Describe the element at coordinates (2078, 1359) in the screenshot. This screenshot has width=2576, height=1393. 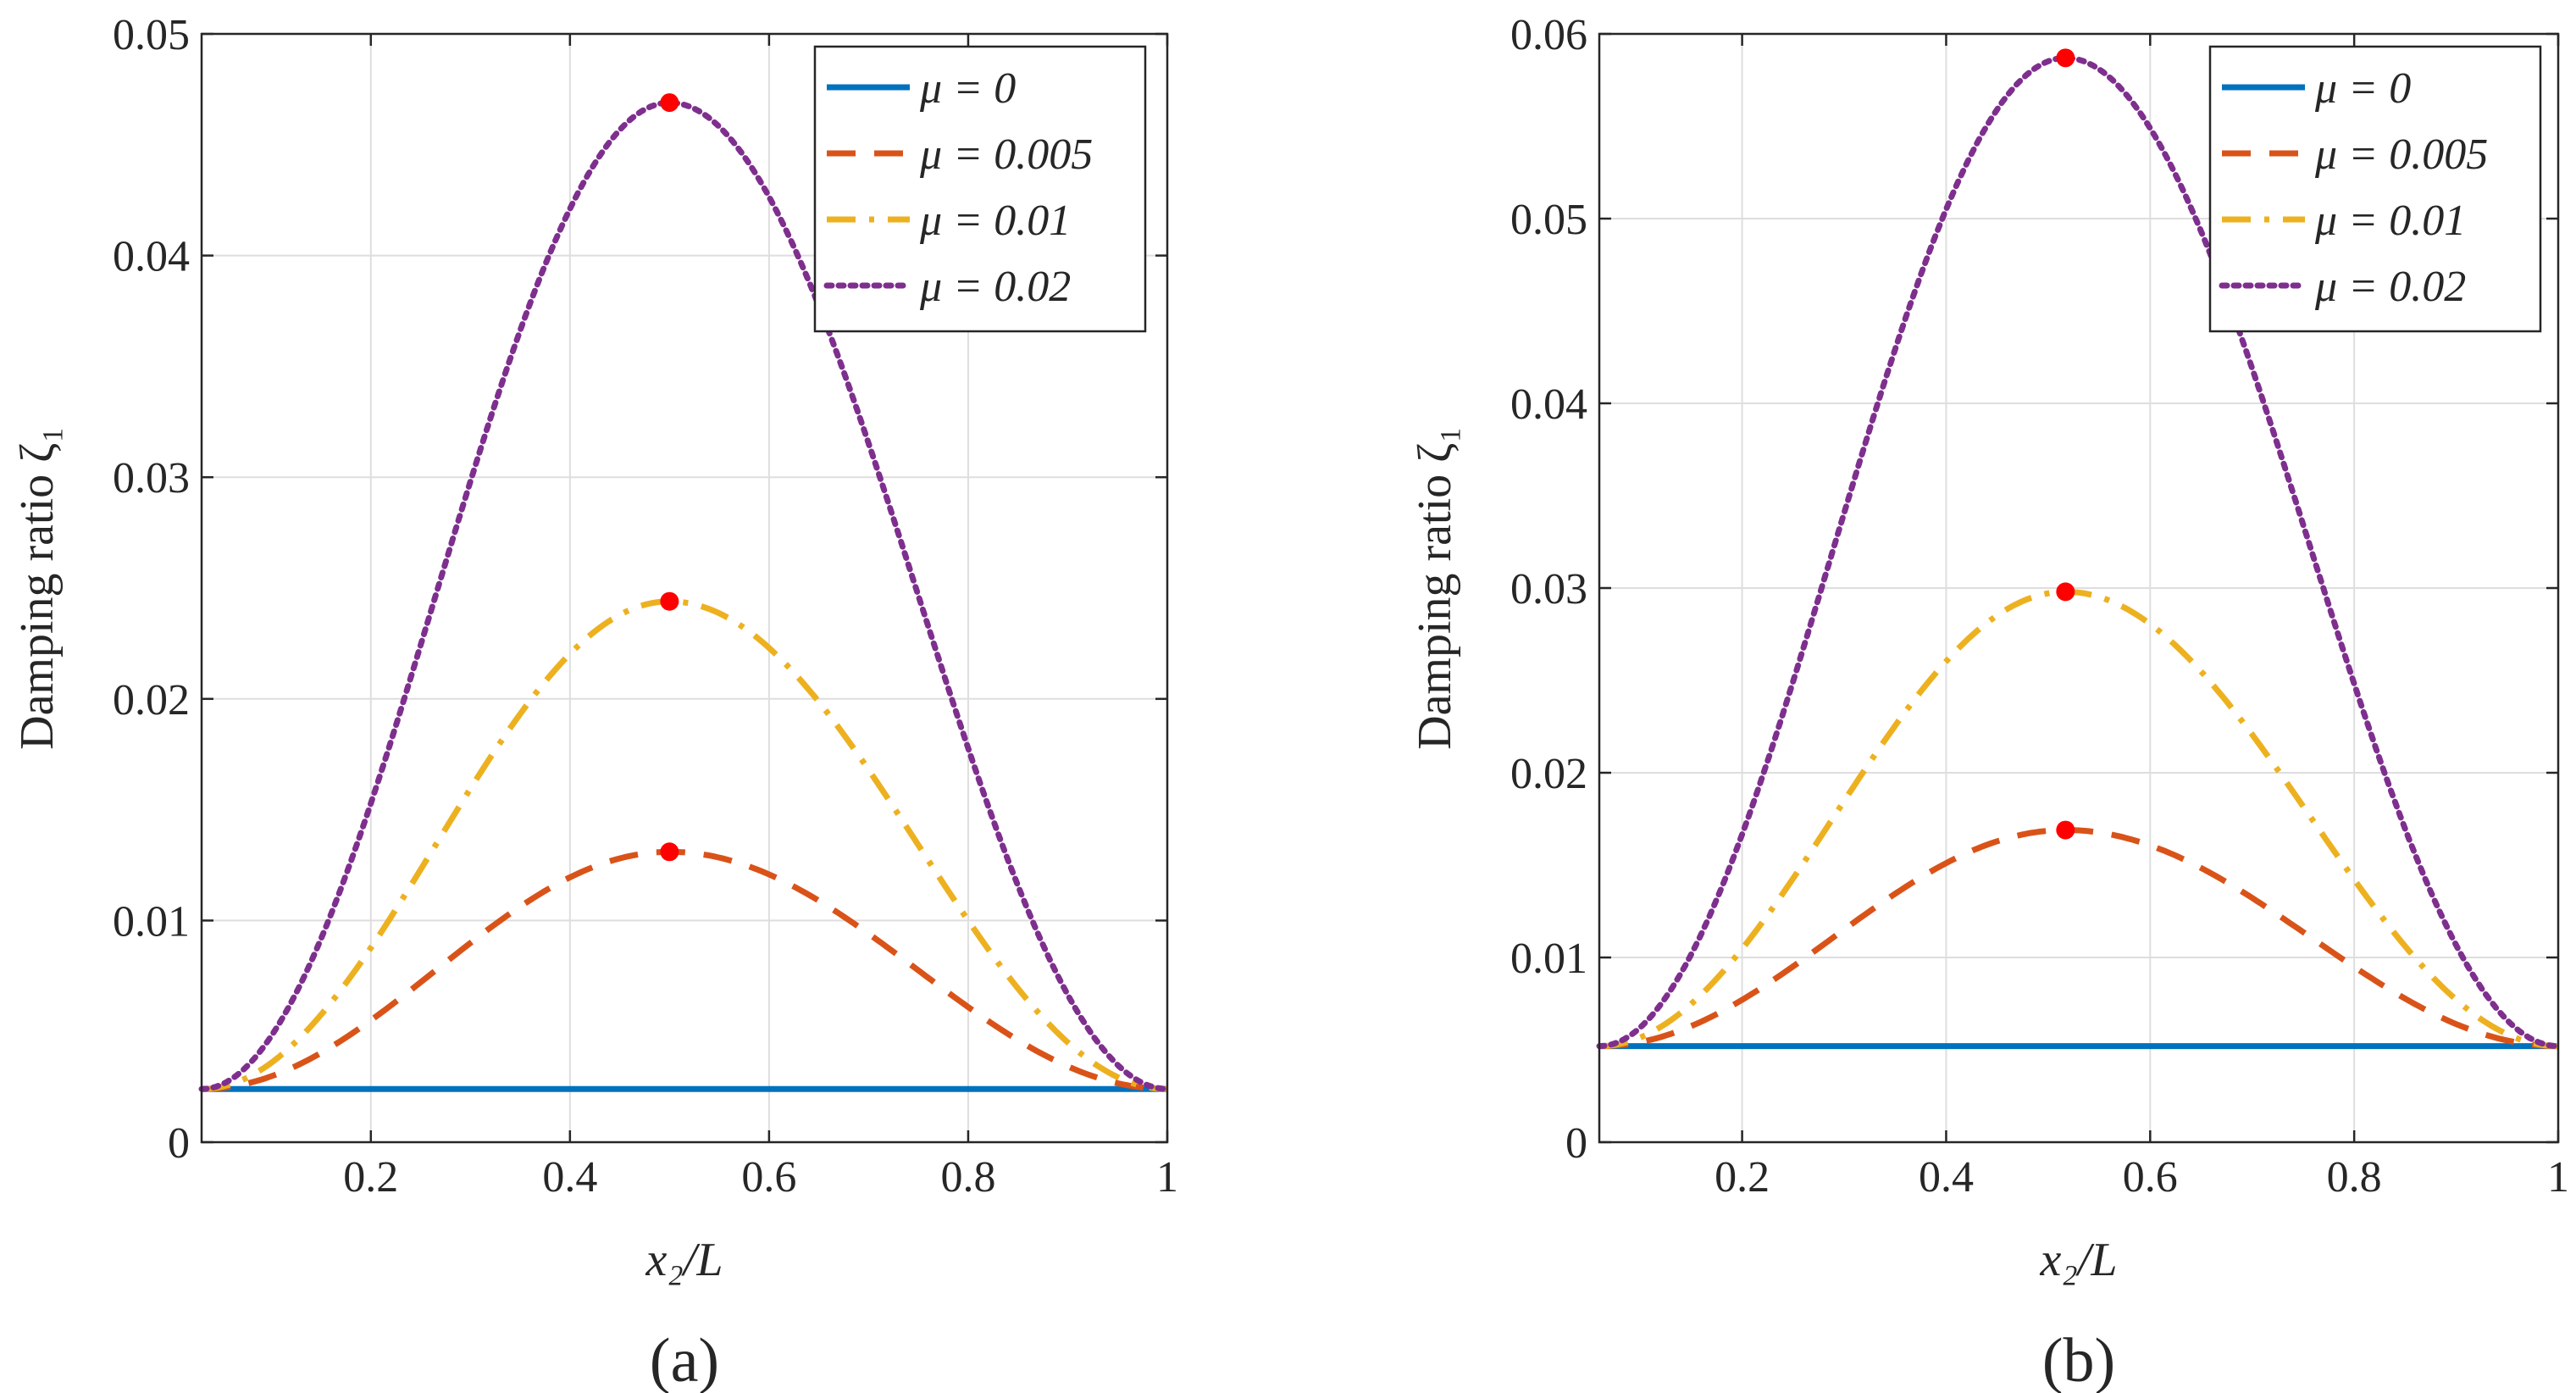
I see `panel-label: (b)` at that location.